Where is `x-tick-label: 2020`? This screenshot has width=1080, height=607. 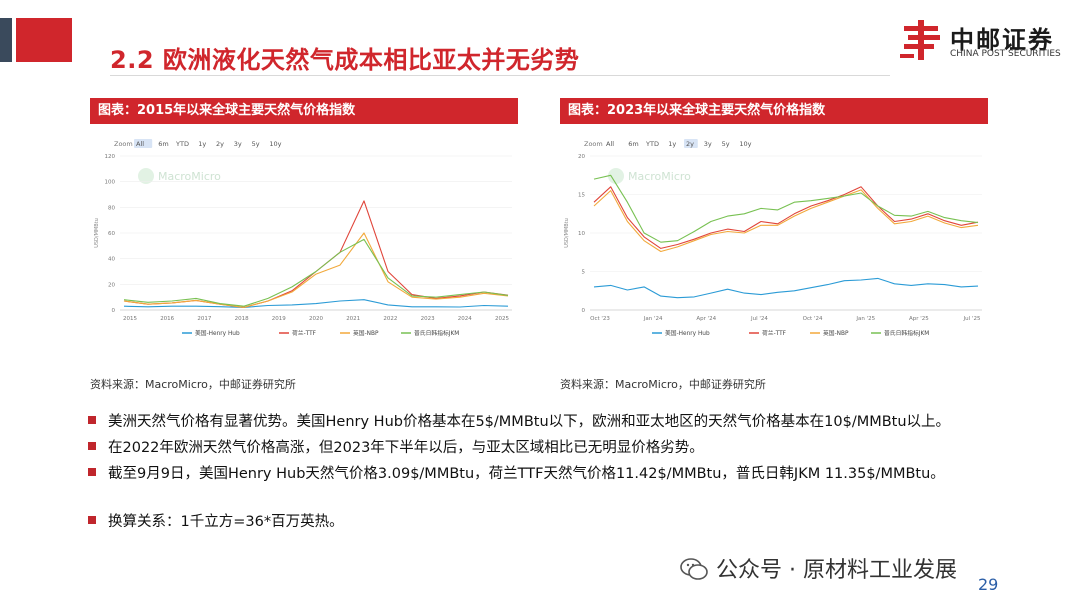 x-tick-label: 2020 is located at coordinates (316, 319).